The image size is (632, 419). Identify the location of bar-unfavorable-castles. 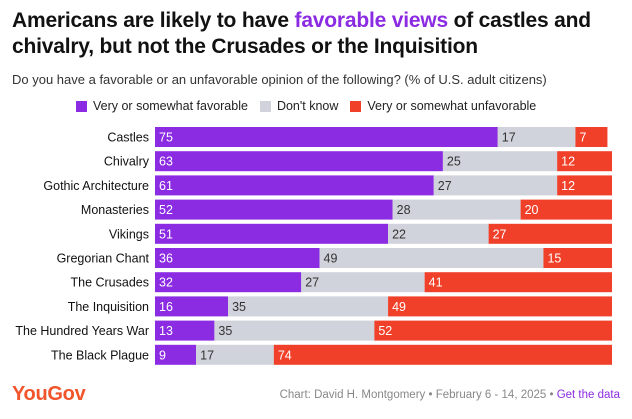
(591, 137).